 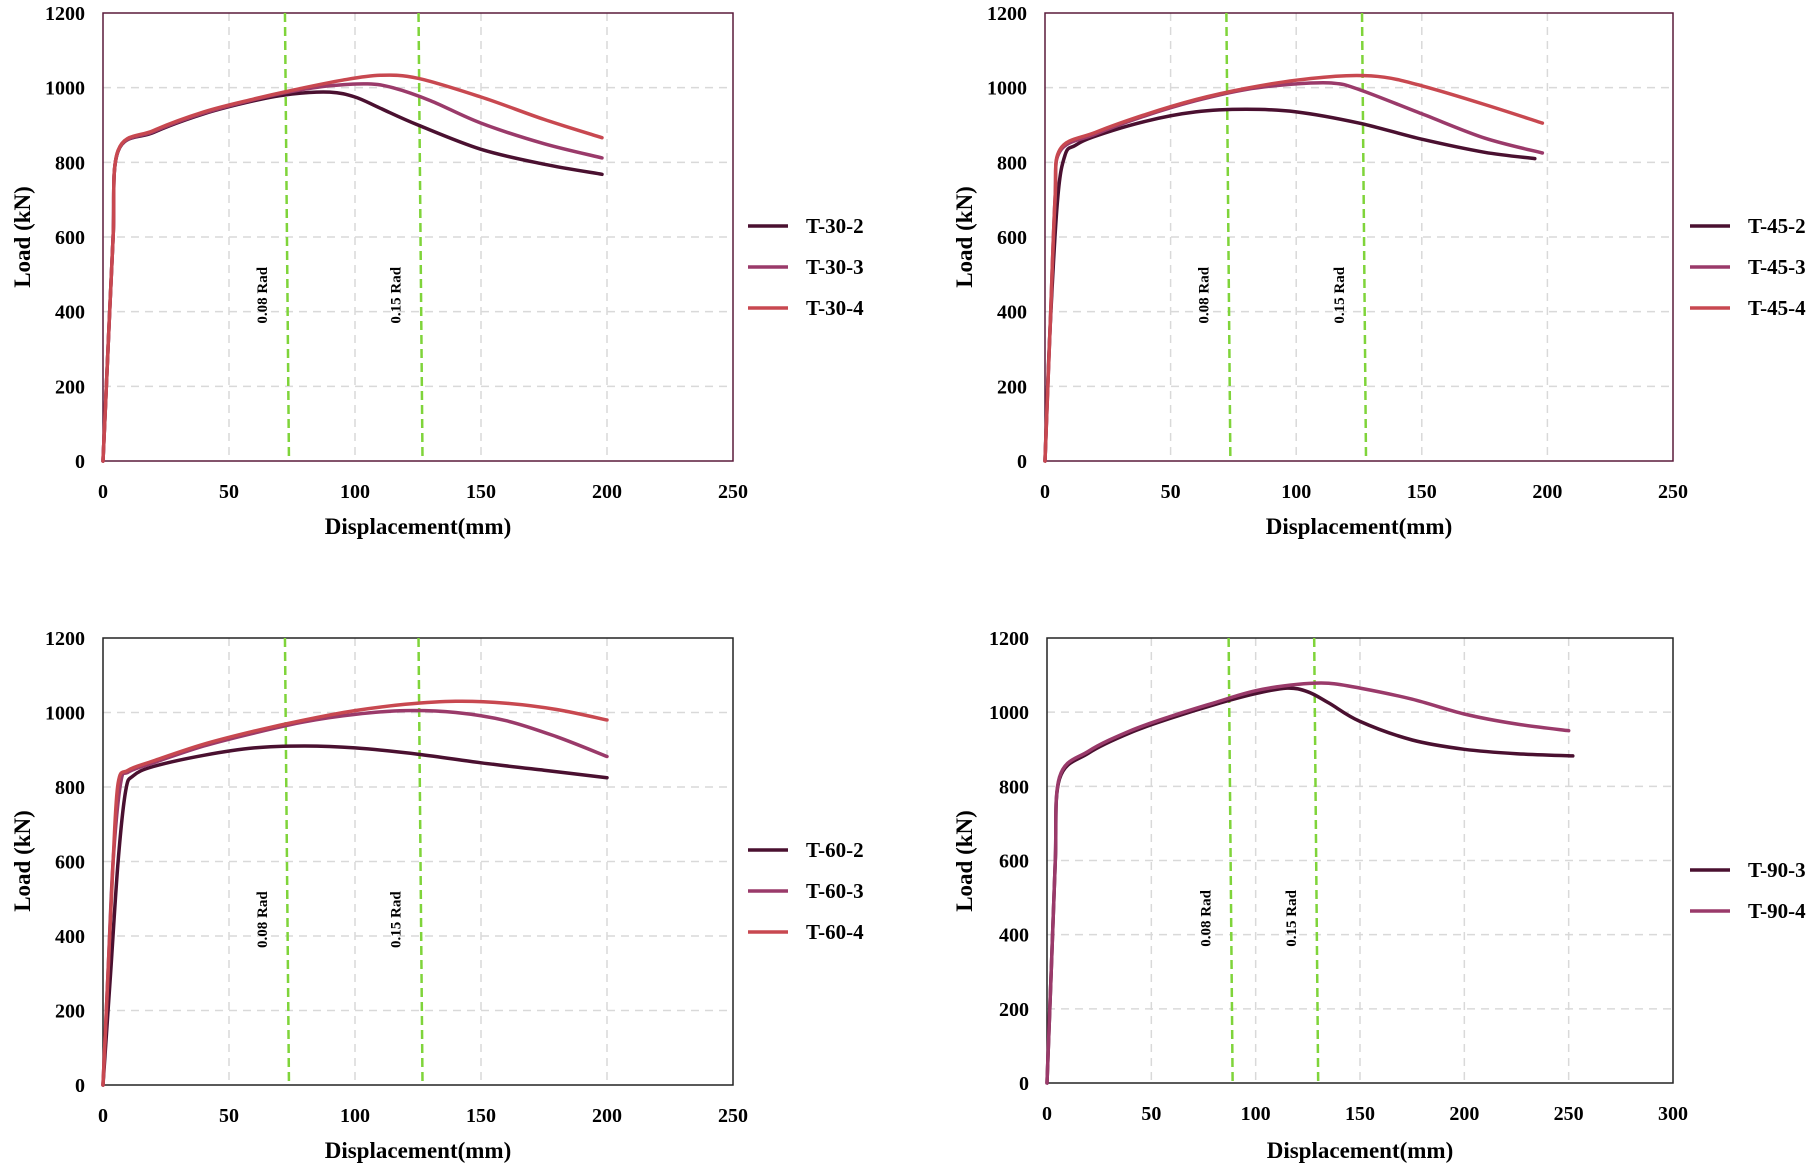 I want to click on legend: T-30-2 T-30-3 T-30-4, so click(x=806, y=267).